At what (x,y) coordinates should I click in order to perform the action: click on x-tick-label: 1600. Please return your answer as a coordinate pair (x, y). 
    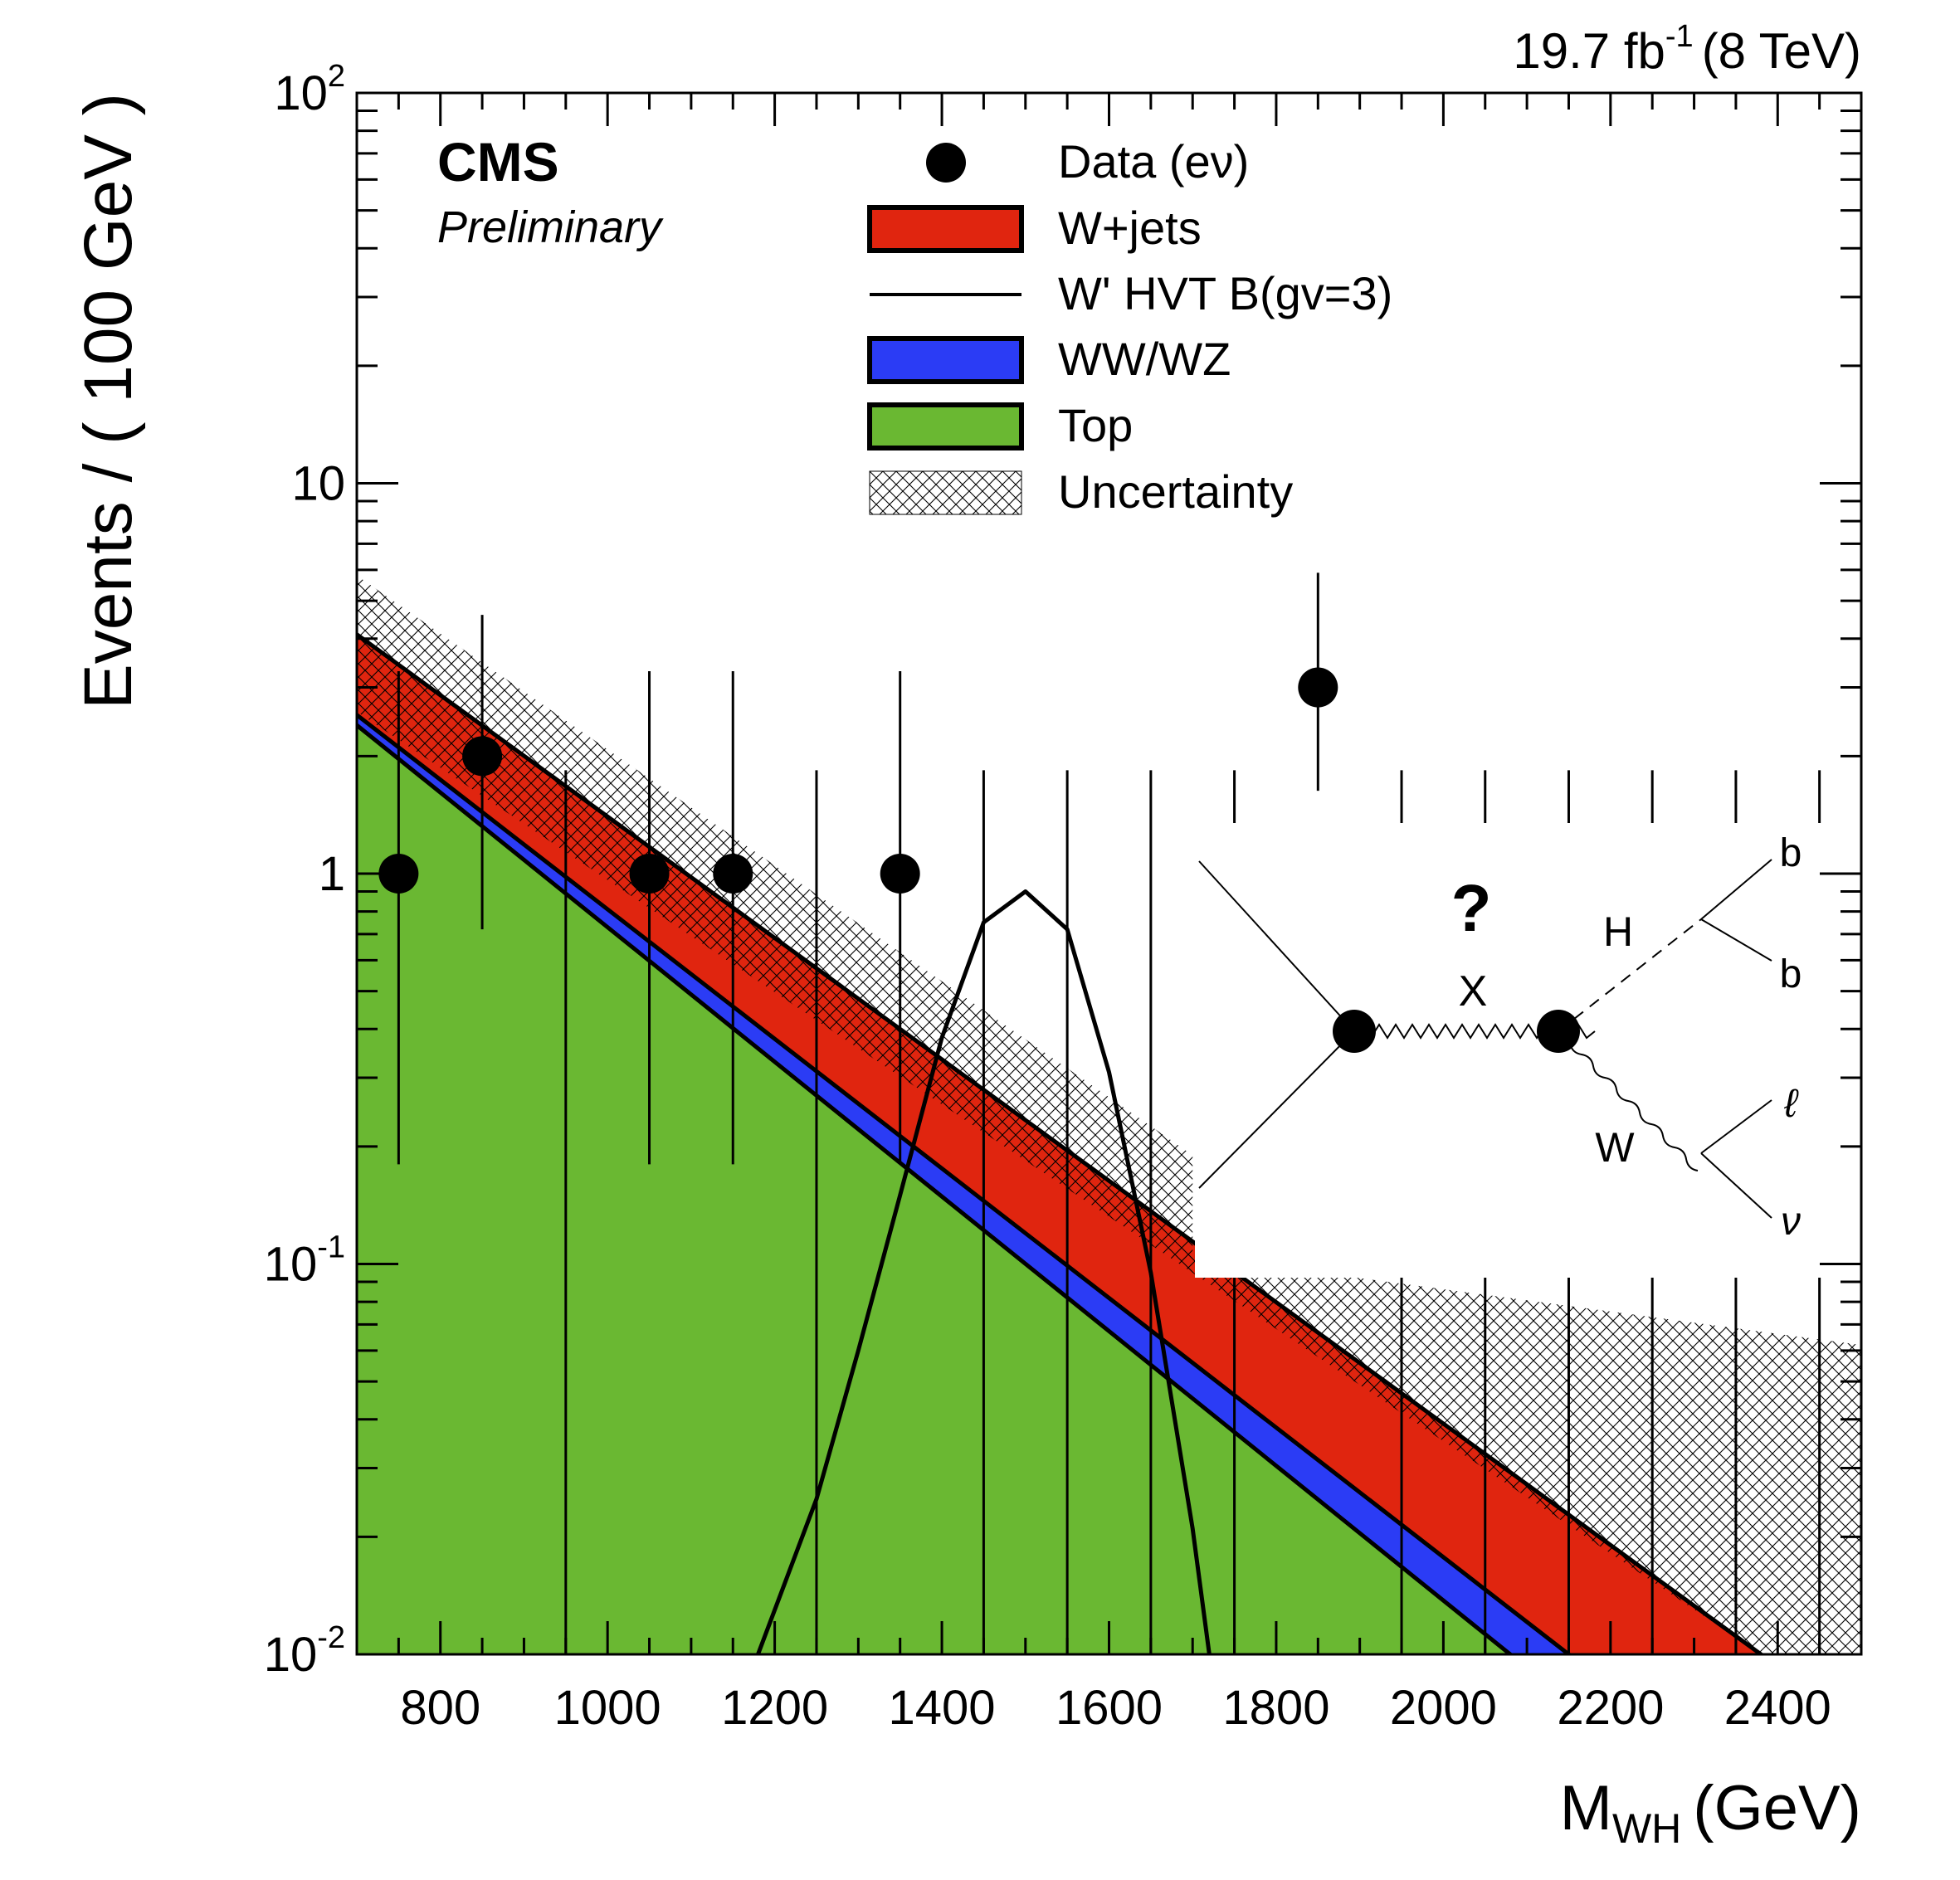
    Looking at the image, I should click on (1109, 1708).